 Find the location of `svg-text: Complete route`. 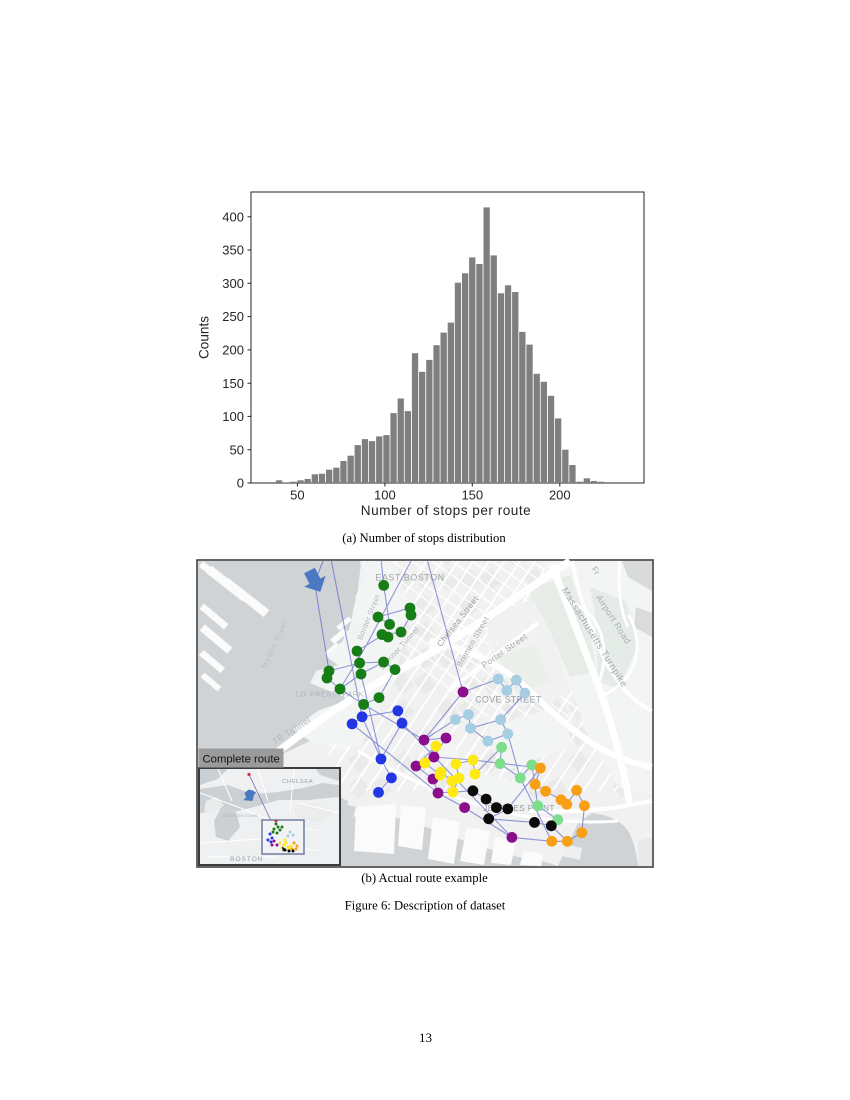

svg-text: Complete route is located at coordinates (241, 760).